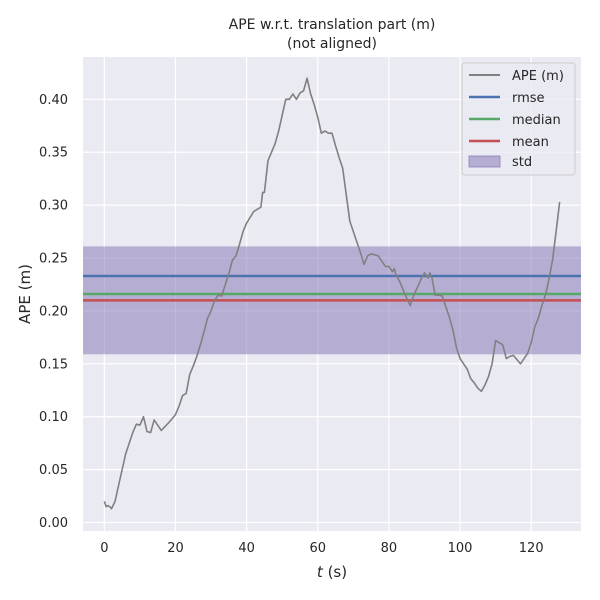 Image resolution: width=600 pixels, height=600 pixels. I want to click on x-tick-label: 20, so click(175, 548).